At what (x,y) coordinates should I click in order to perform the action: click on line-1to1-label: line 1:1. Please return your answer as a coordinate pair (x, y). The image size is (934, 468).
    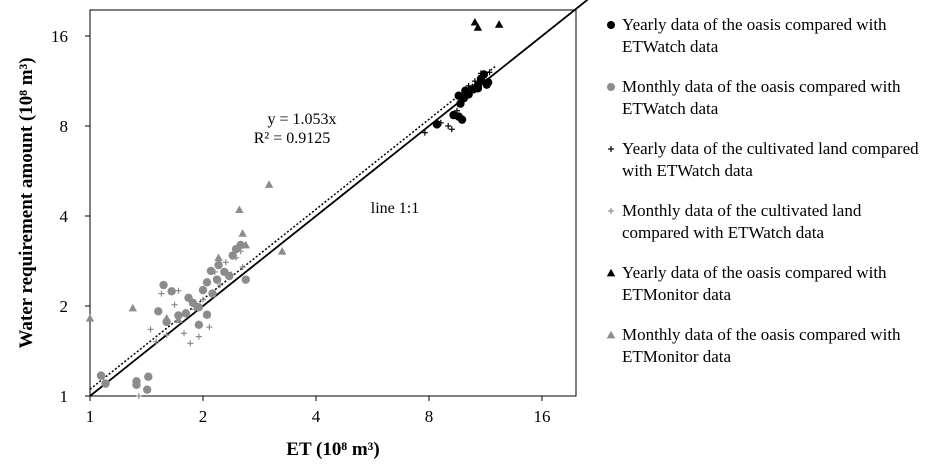
    Looking at the image, I should click on (395, 208).